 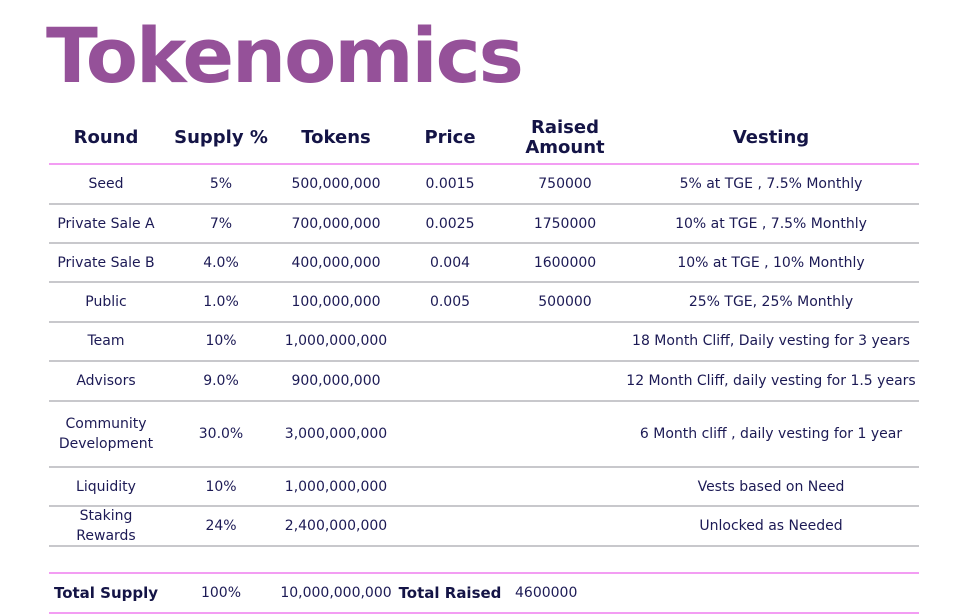 What do you see at coordinates (771, 302) in the screenshot?
I see `cell-vesting: 25% TGE, 25% Monthly` at bounding box center [771, 302].